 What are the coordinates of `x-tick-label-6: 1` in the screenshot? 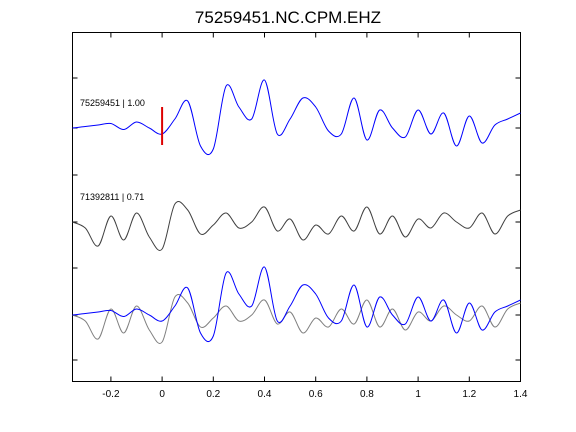 It's located at (418, 394).